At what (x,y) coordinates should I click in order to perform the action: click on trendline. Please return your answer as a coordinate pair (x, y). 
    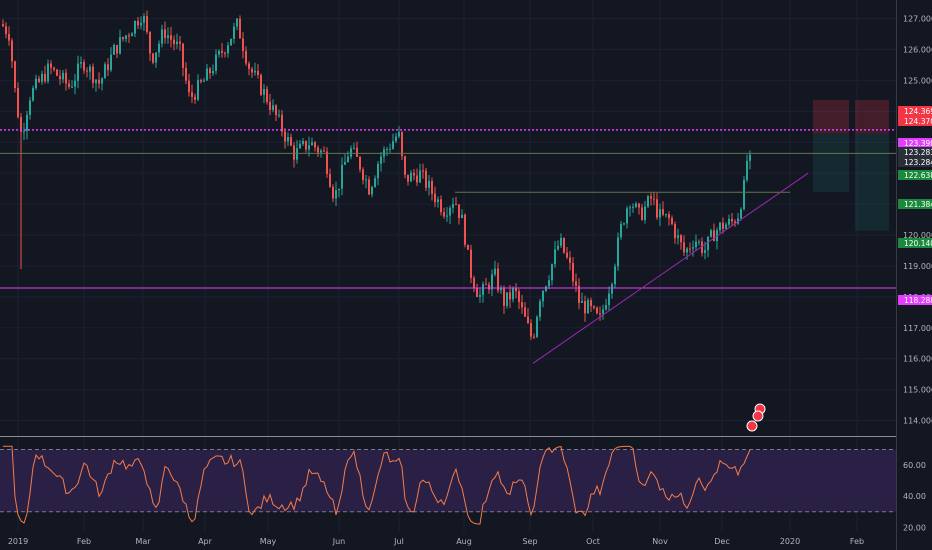
    Looking at the image, I should click on (670, 268).